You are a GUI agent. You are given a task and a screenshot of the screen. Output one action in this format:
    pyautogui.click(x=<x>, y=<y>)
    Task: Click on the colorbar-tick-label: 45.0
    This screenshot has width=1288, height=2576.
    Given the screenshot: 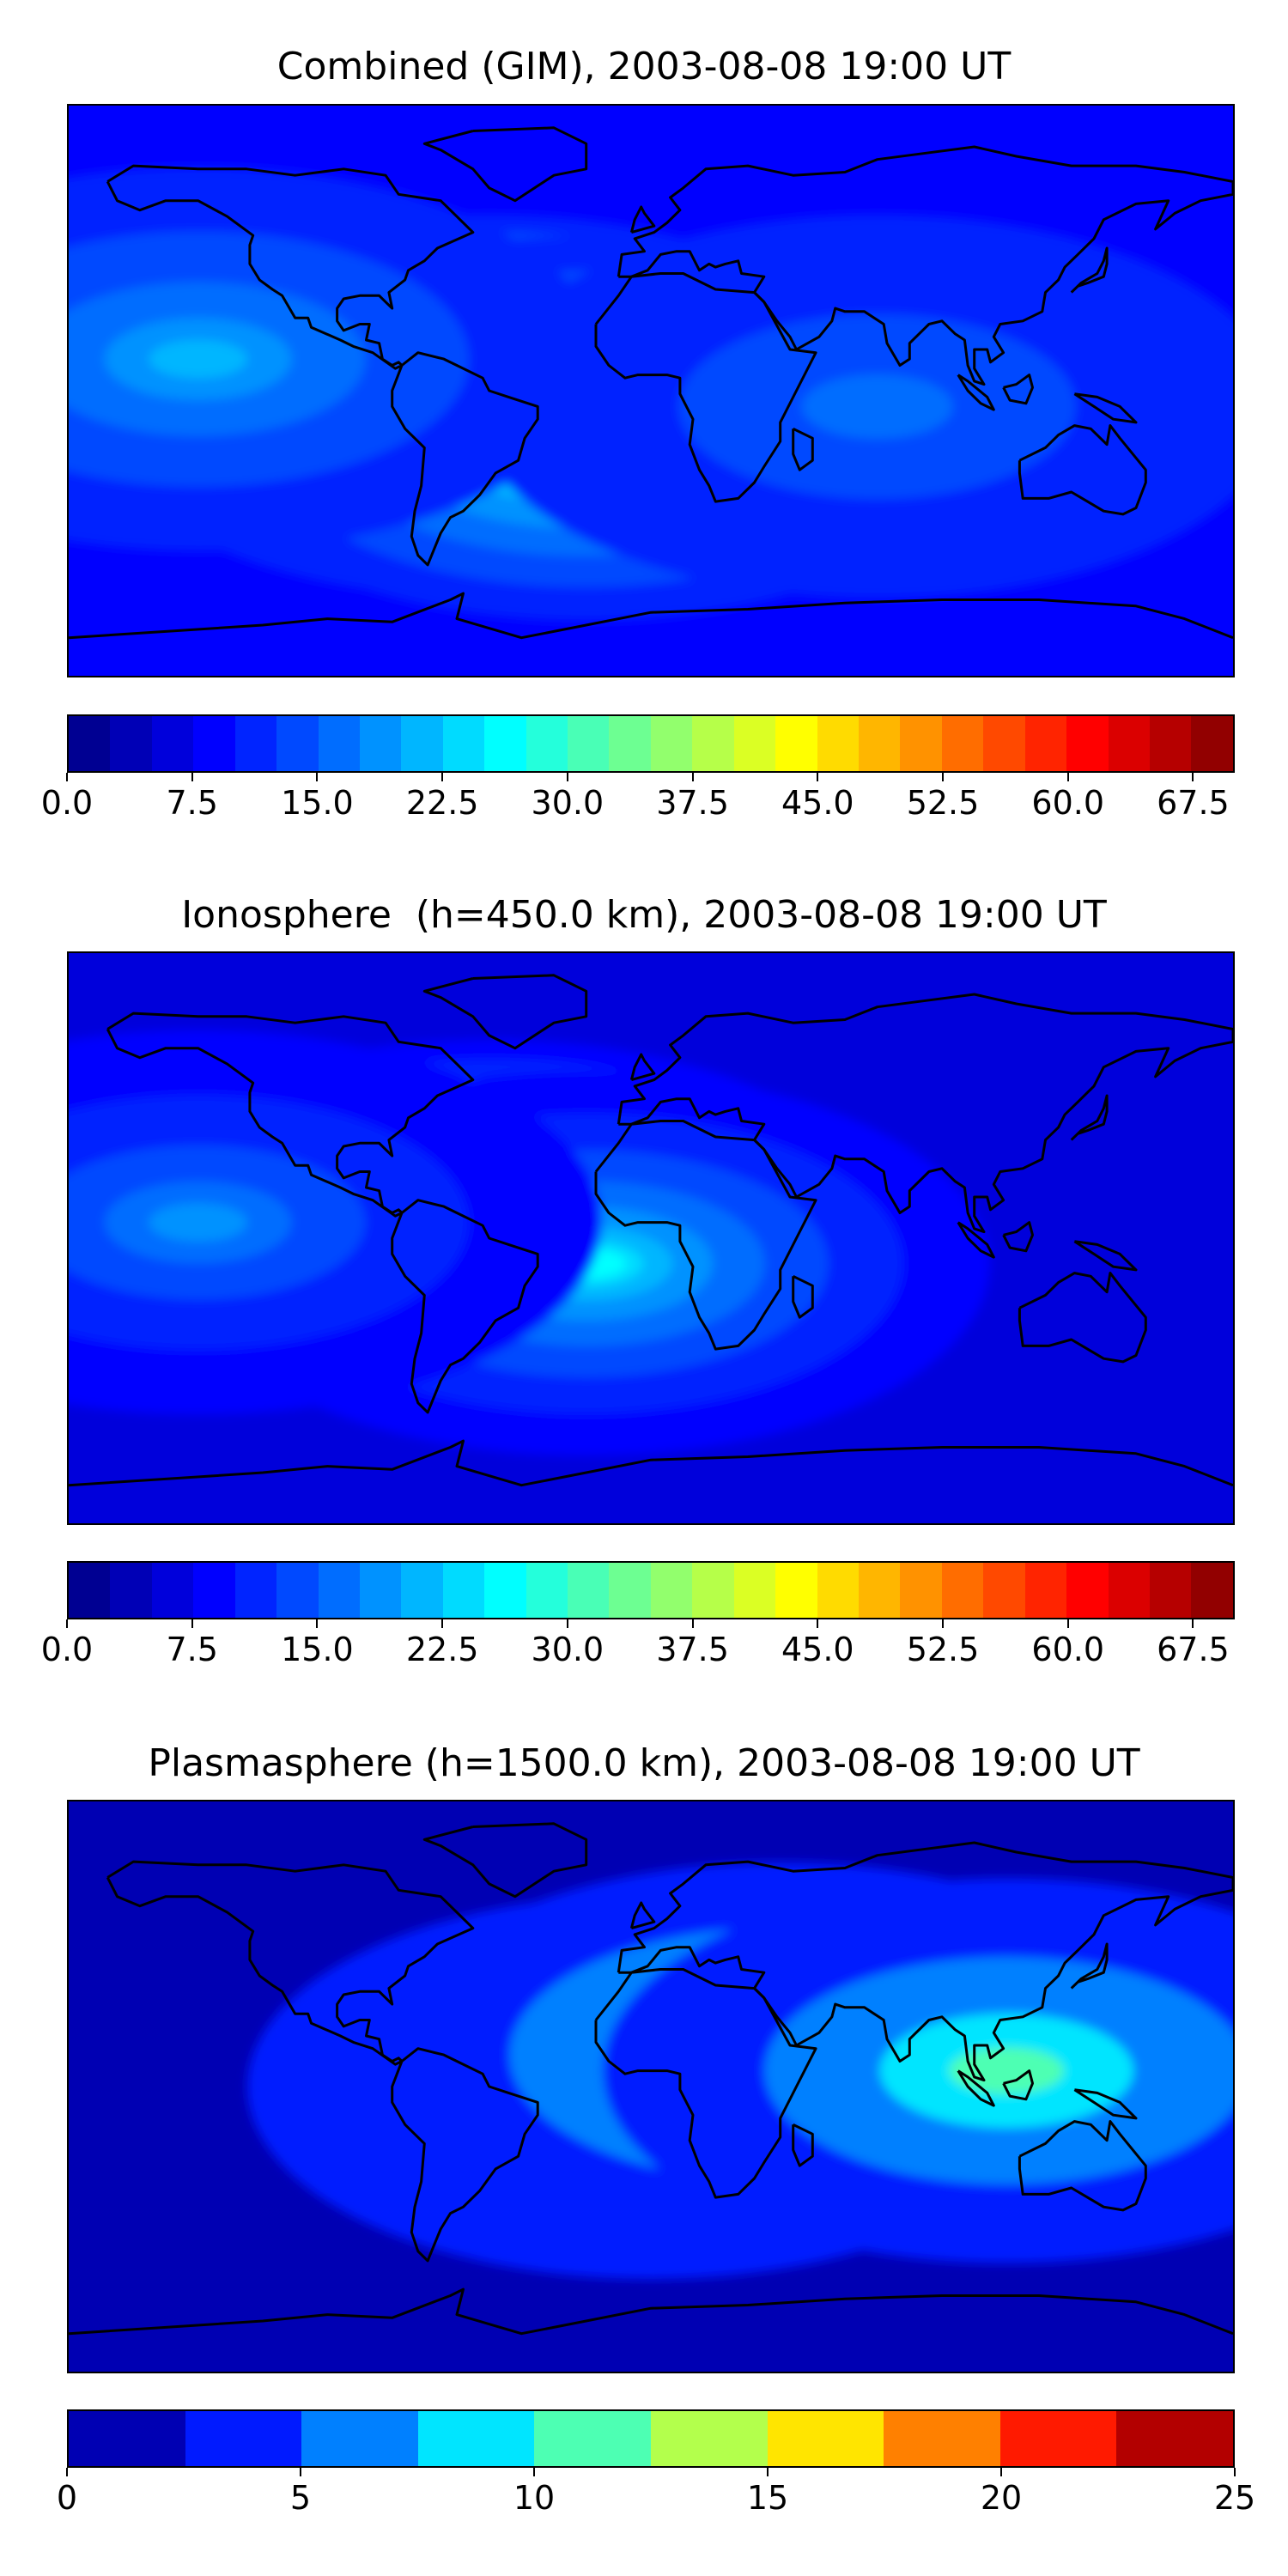 What is the action you would take?
    pyautogui.click(x=817, y=1649)
    